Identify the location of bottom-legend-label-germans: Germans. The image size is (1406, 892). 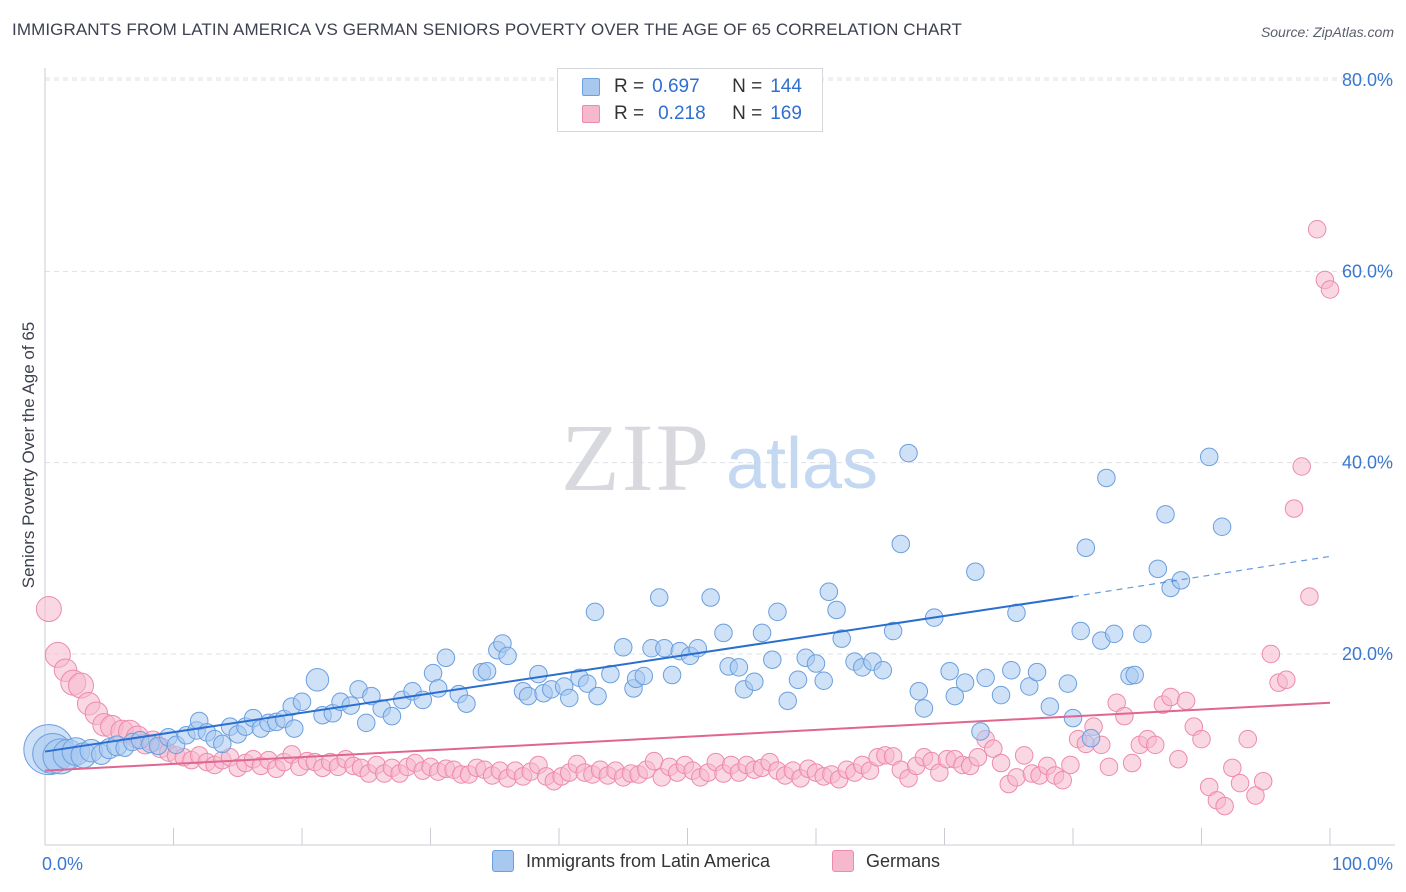
(903, 860).